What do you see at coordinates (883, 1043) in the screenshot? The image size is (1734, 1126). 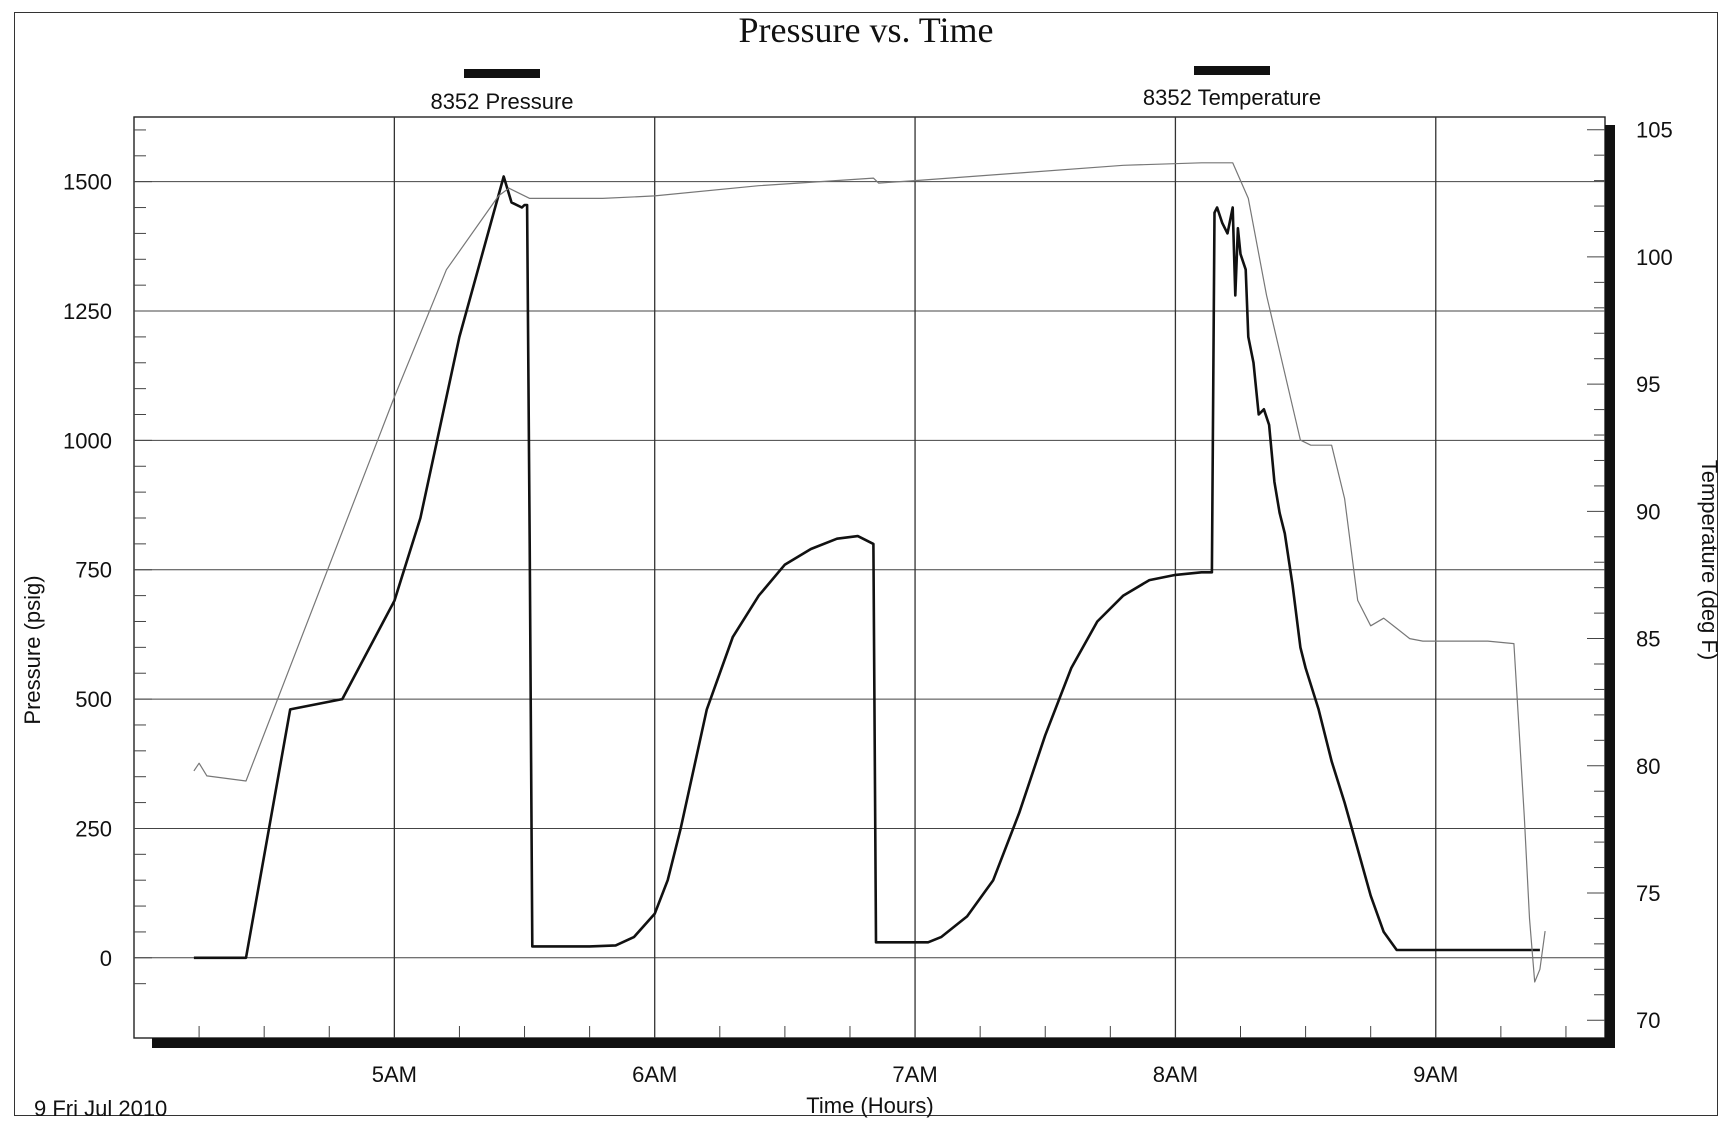 I see `shadow-bottom` at bounding box center [883, 1043].